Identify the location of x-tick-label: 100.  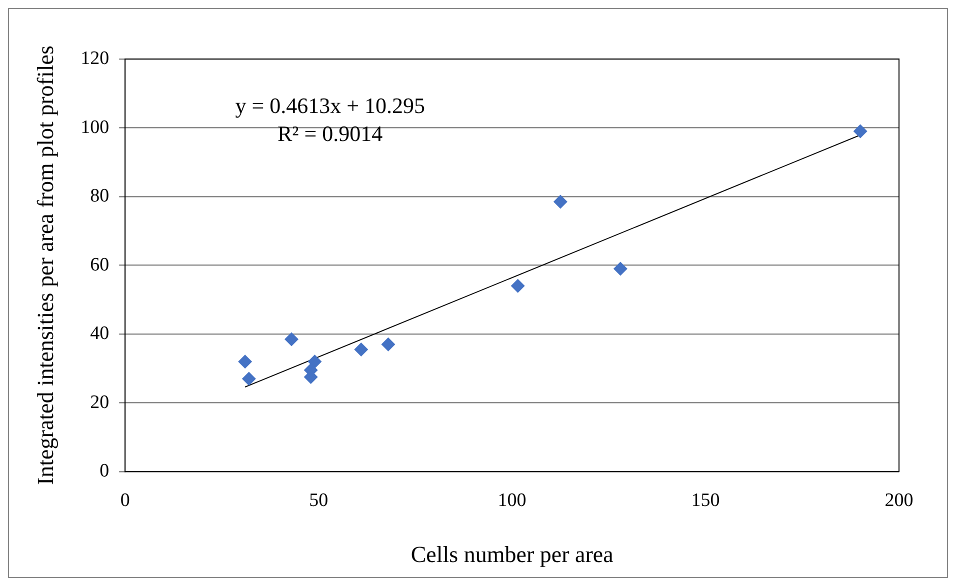
(512, 500).